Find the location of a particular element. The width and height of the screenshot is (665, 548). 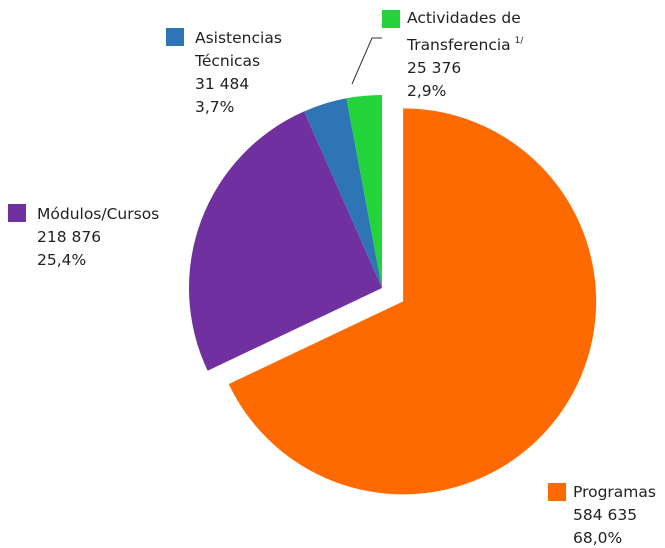

category-label: Actividades de Transferencia is located at coordinates (464, 31).